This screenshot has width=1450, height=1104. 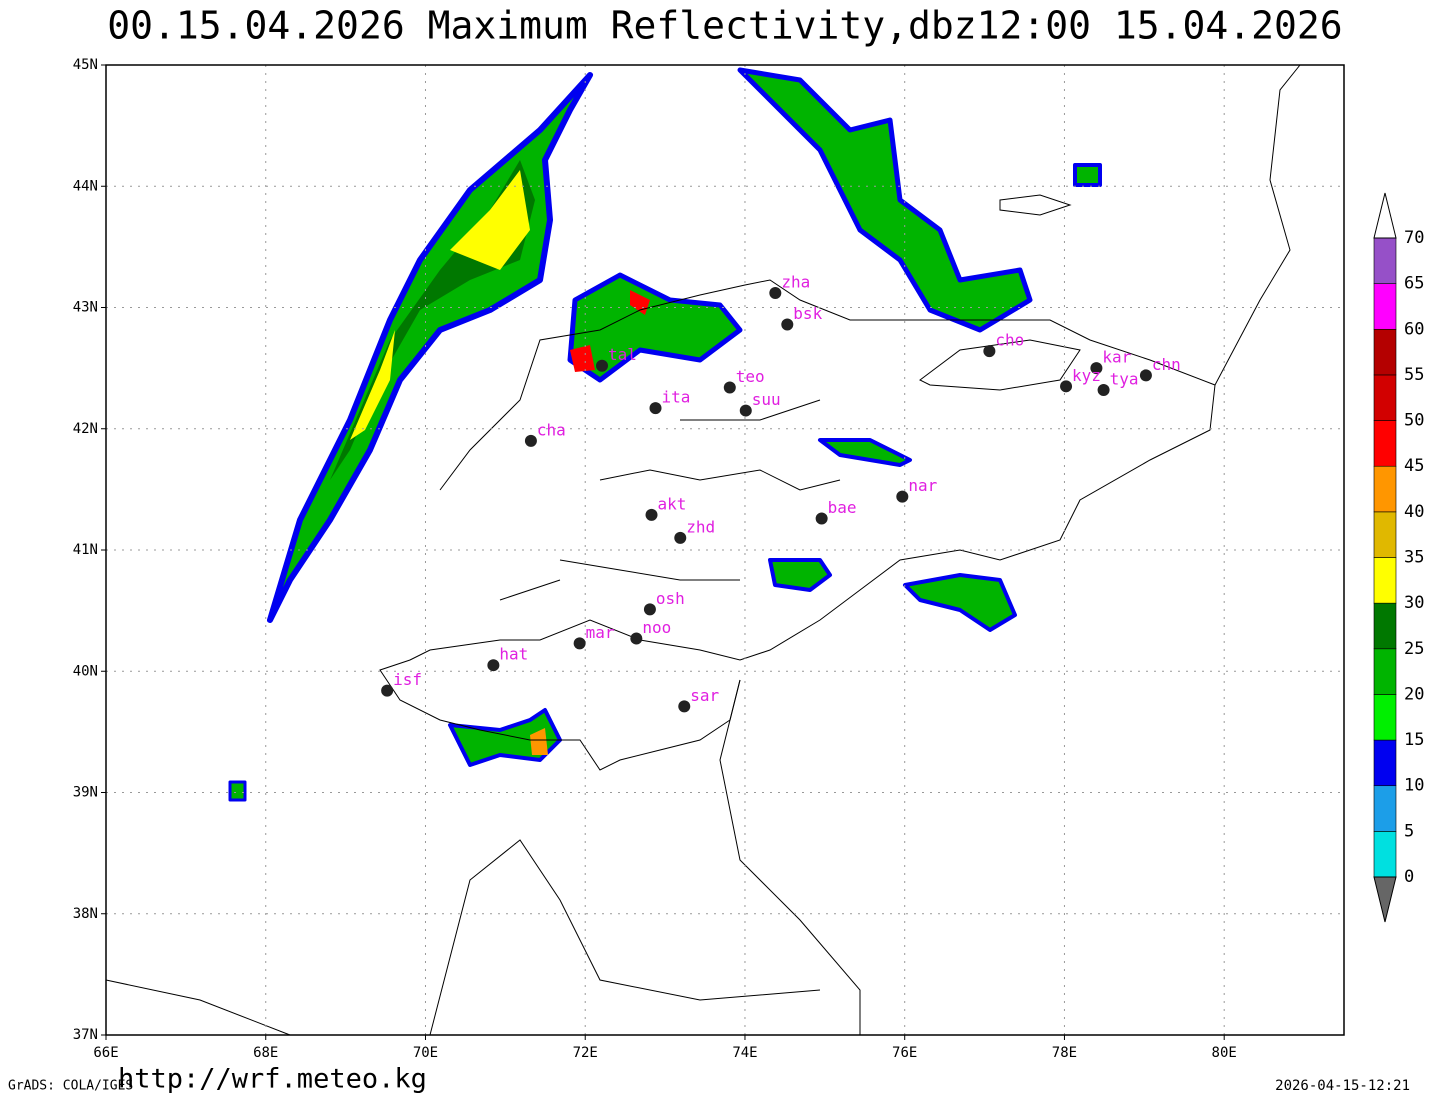 What do you see at coordinates (842, 507) in the screenshot?
I see `station-label: bae` at bounding box center [842, 507].